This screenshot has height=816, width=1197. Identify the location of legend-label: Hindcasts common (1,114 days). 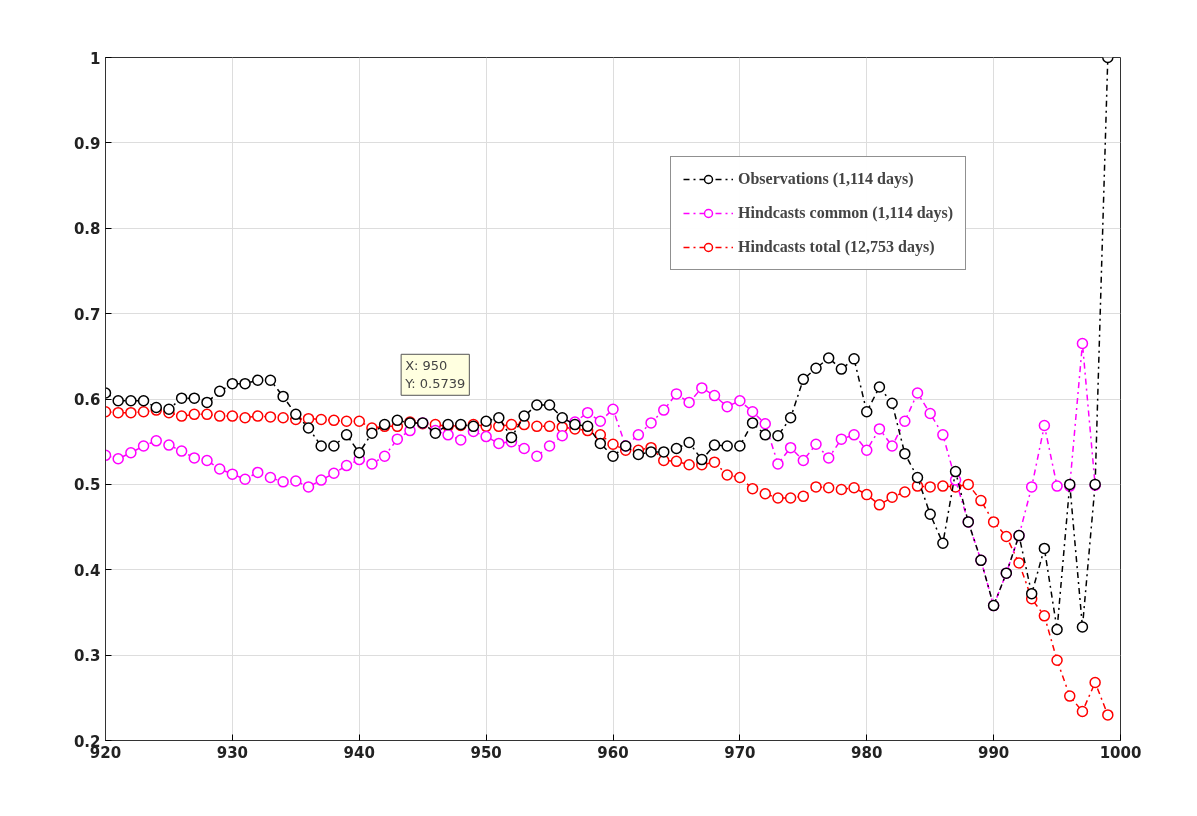
(846, 213).